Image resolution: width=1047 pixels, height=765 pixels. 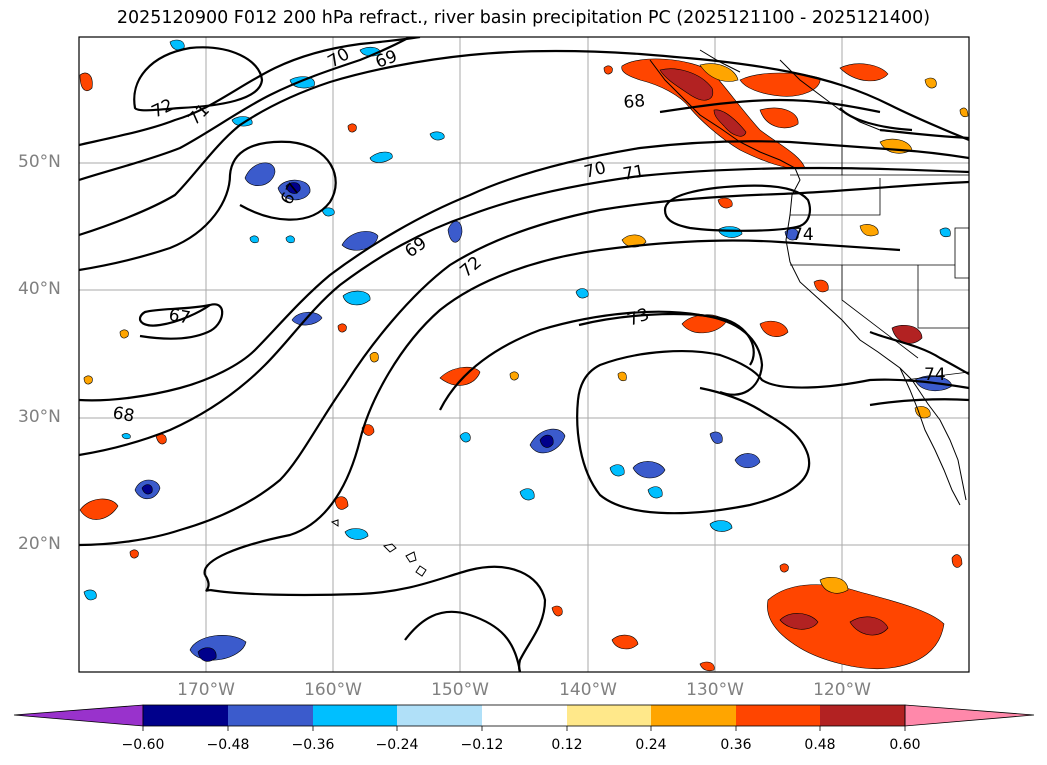 I want to click on colorbar-min-extension, so click(x=78, y=715).